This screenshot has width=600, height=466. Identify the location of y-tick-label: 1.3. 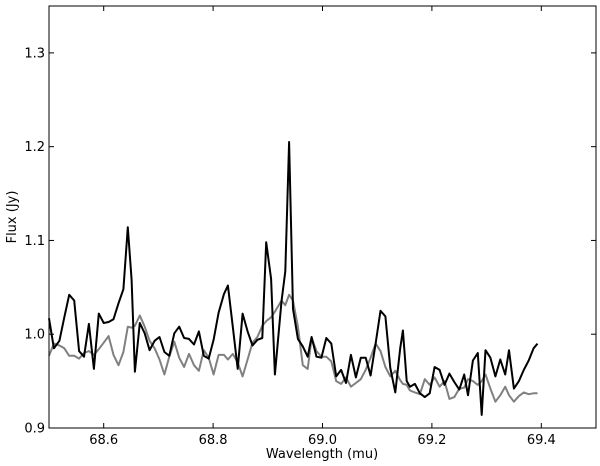
(34, 53).